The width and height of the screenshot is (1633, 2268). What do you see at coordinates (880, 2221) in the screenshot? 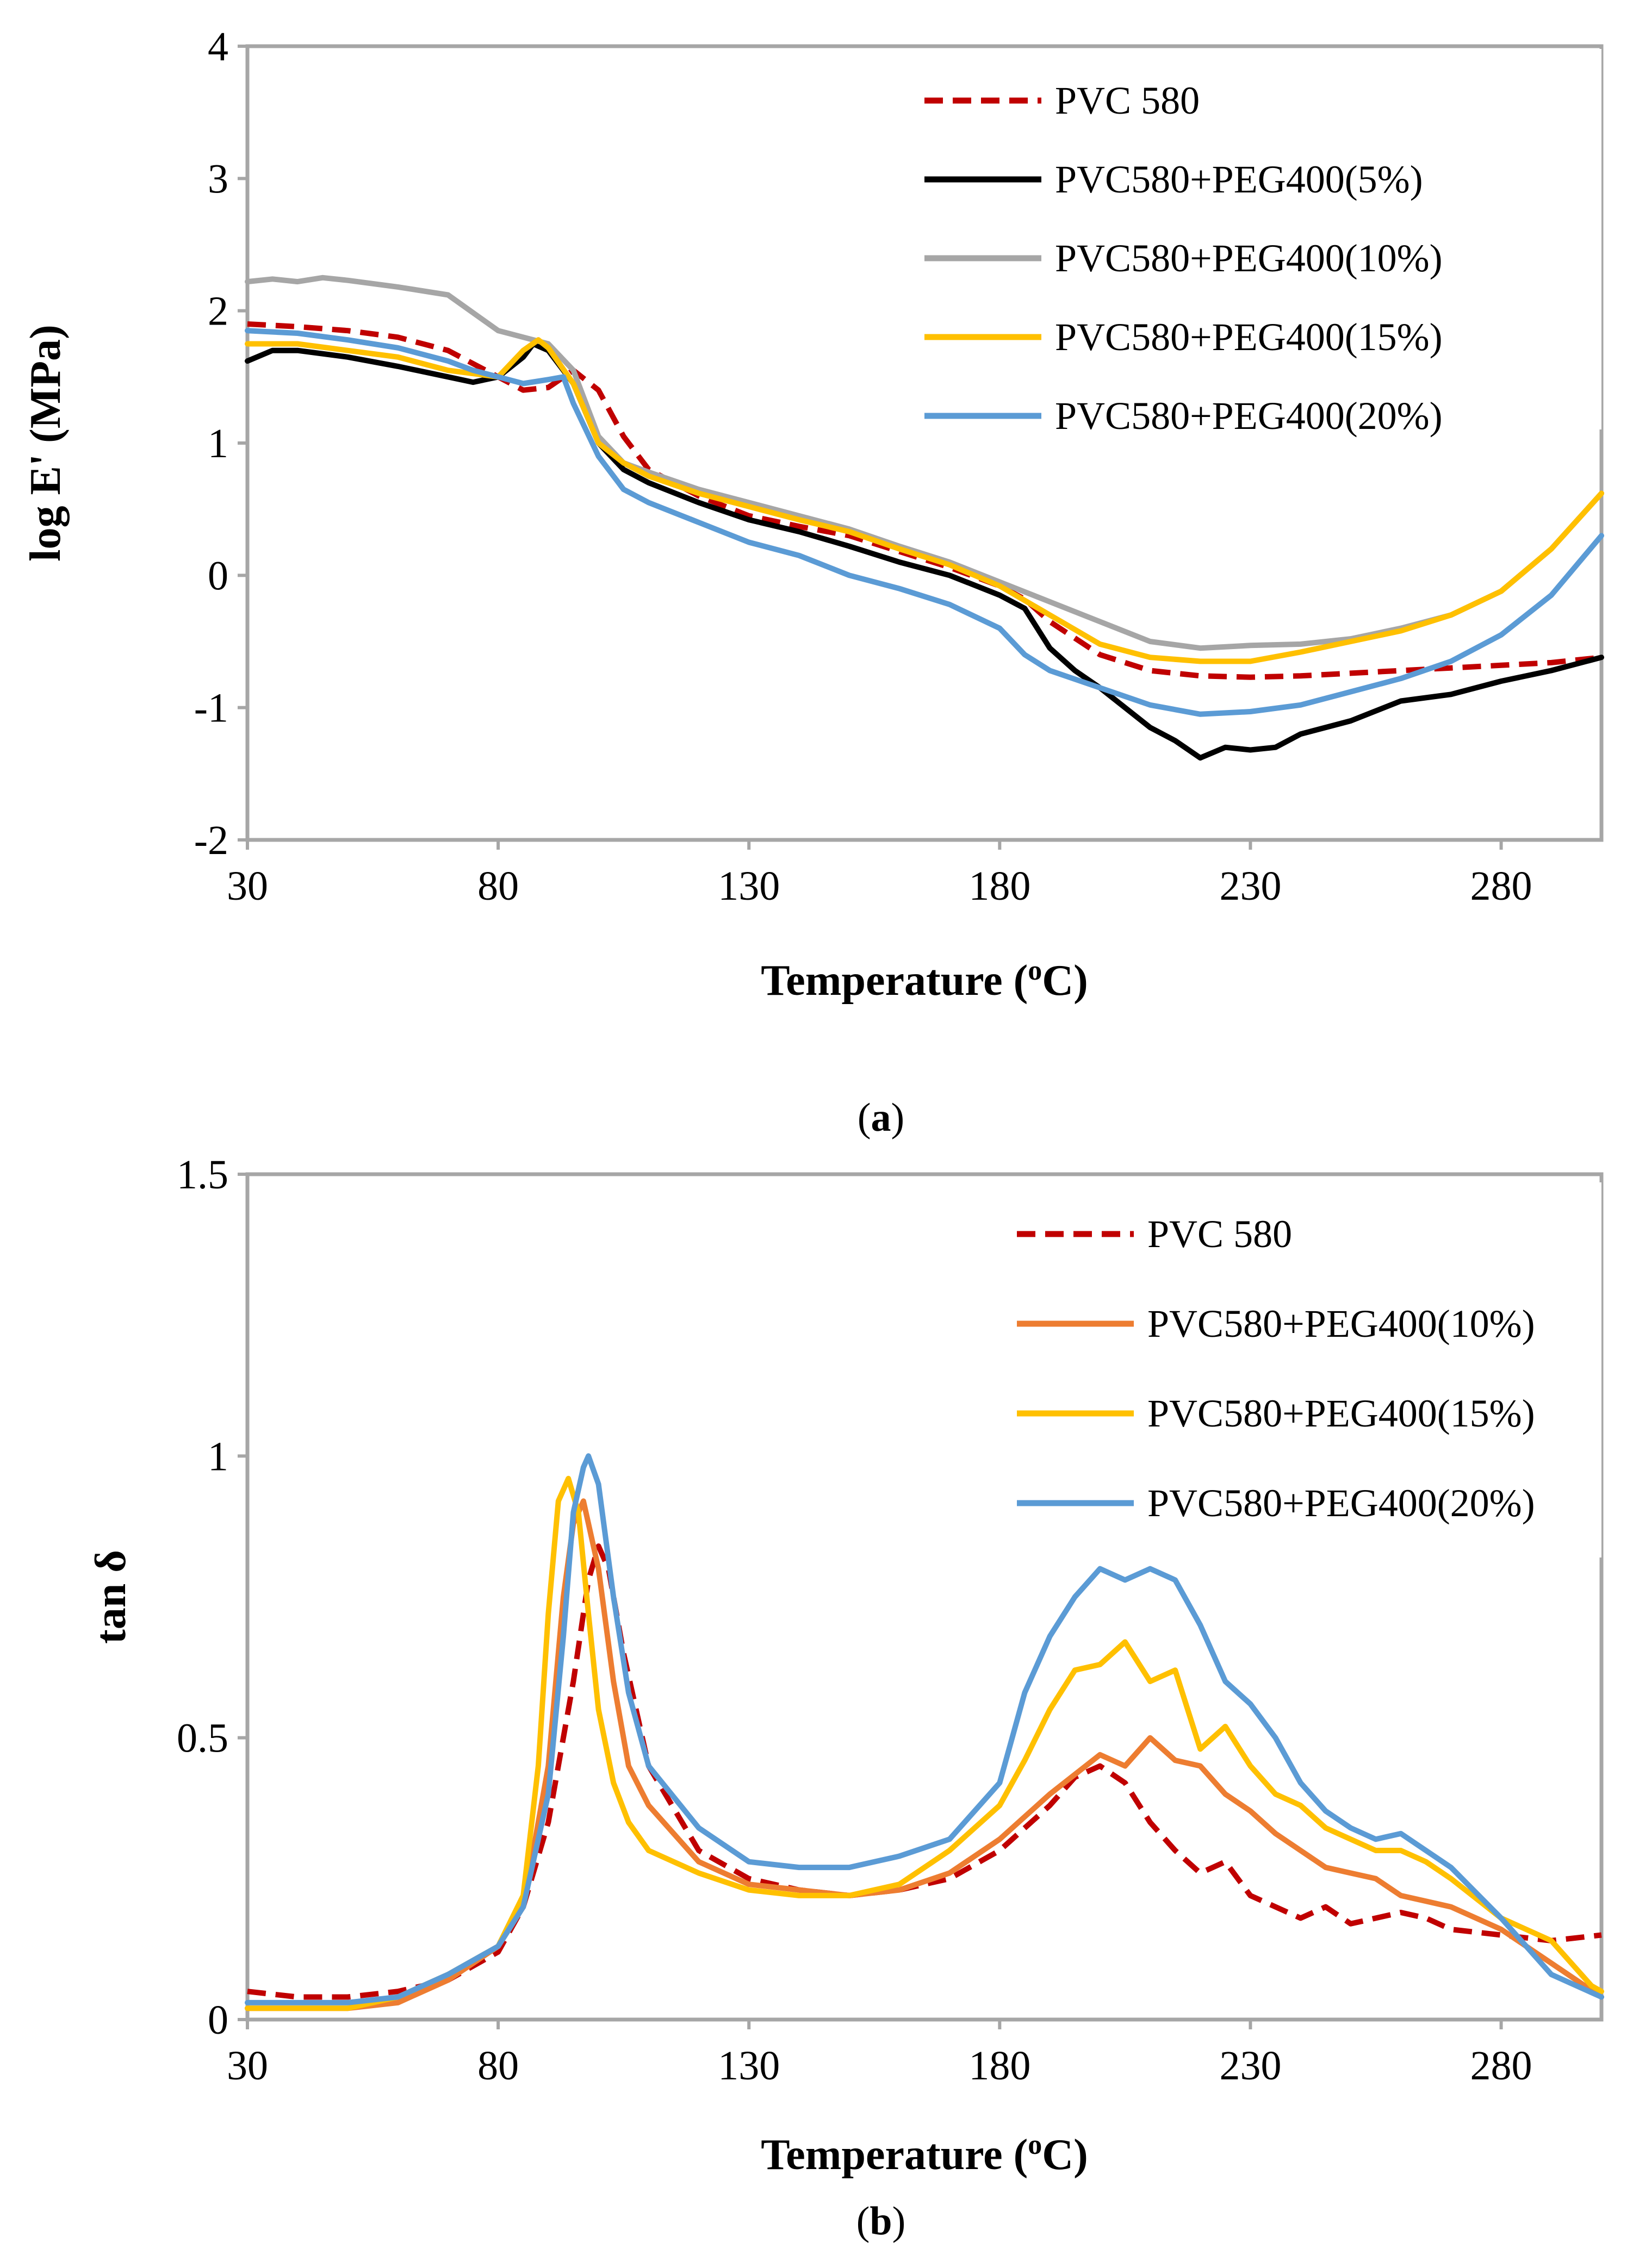
I see `panel-b-caption: (b)` at bounding box center [880, 2221].